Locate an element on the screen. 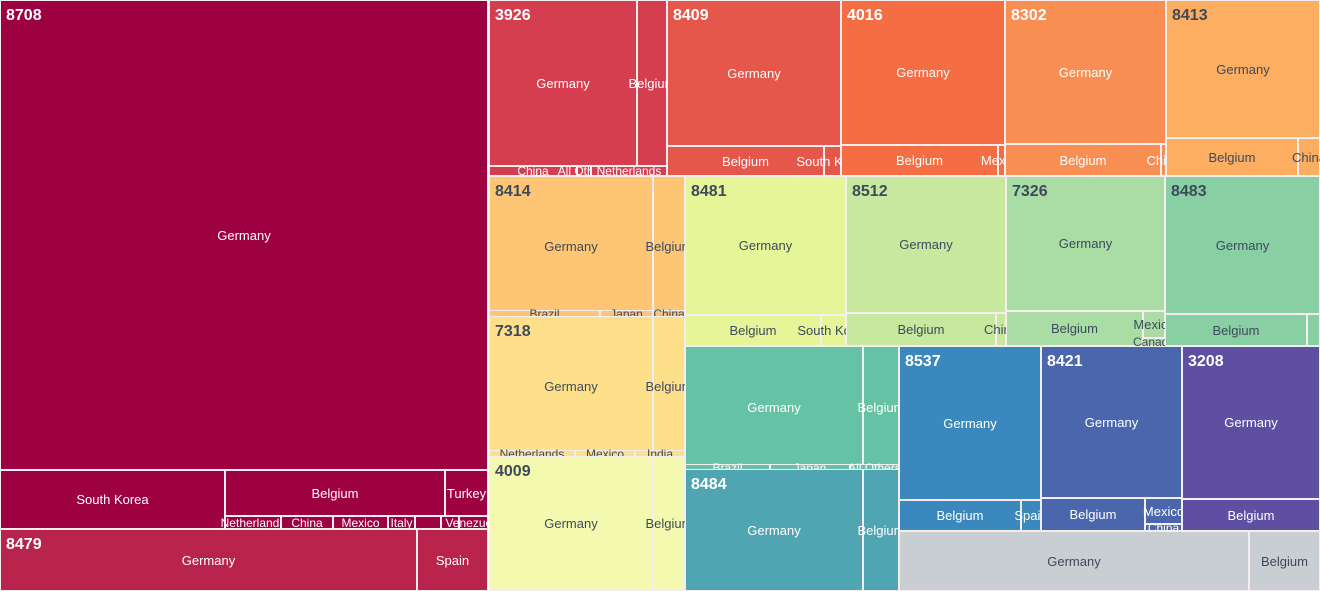 This screenshot has height=591, width=1320. group-code-label: 8484 is located at coordinates (709, 484).